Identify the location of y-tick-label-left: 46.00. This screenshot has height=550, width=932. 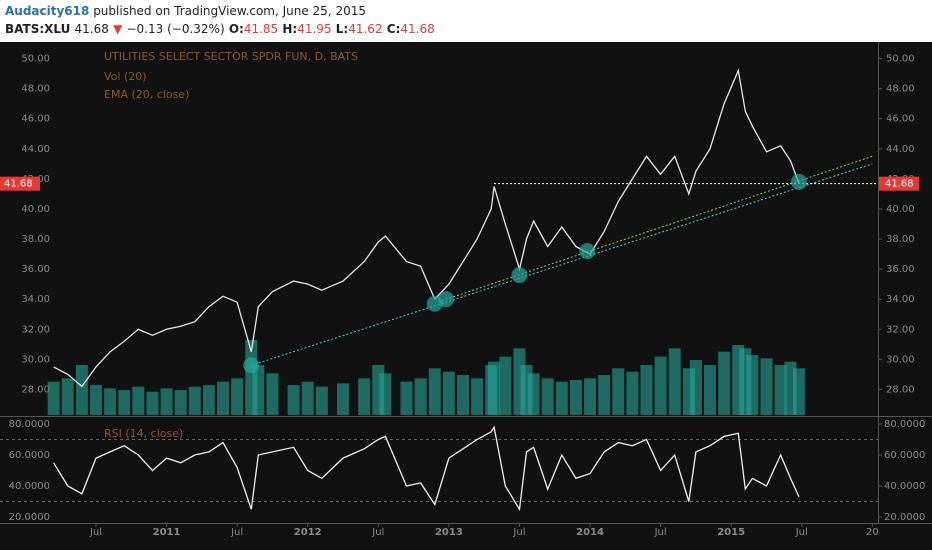
(35, 119).